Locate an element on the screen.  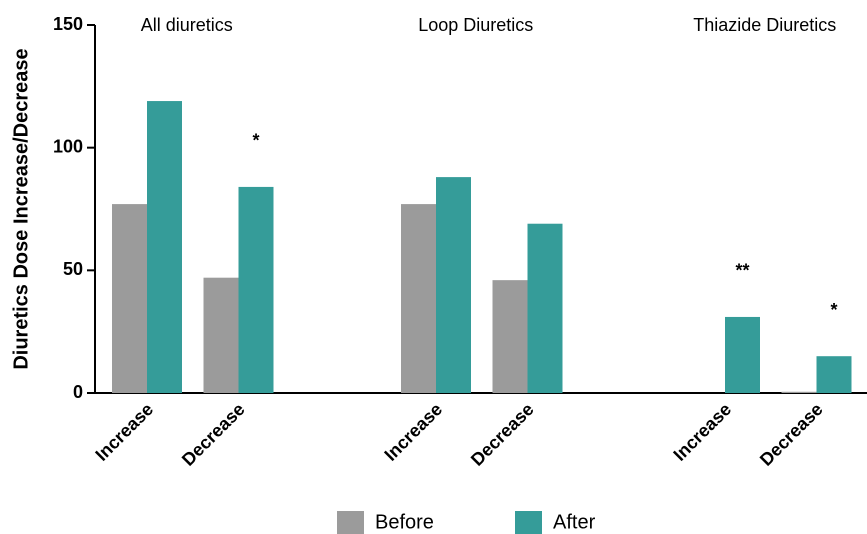
y-tick-label: 0 is located at coordinates (78, 392).